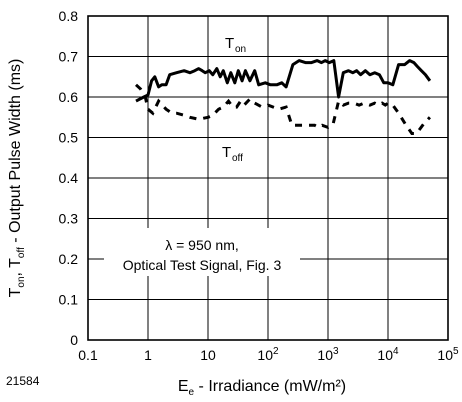 The image size is (462, 402). Describe the element at coordinates (226, 152) in the screenshot. I see `series-label-toff-main: T` at that location.